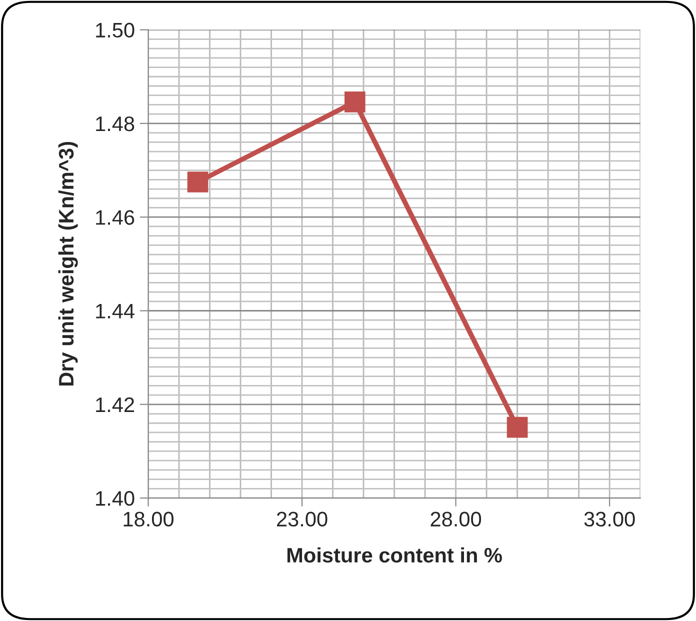 This screenshot has width=696, height=621. Describe the element at coordinates (115, 311) in the screenshot. I see `y-tick-label: 1.44` at that location.